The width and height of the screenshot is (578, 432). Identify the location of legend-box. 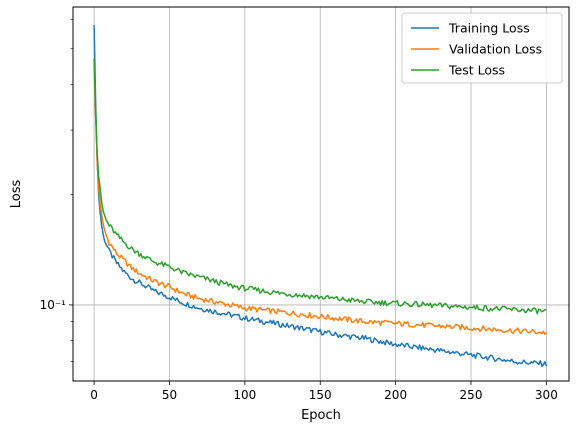
(482, 48).